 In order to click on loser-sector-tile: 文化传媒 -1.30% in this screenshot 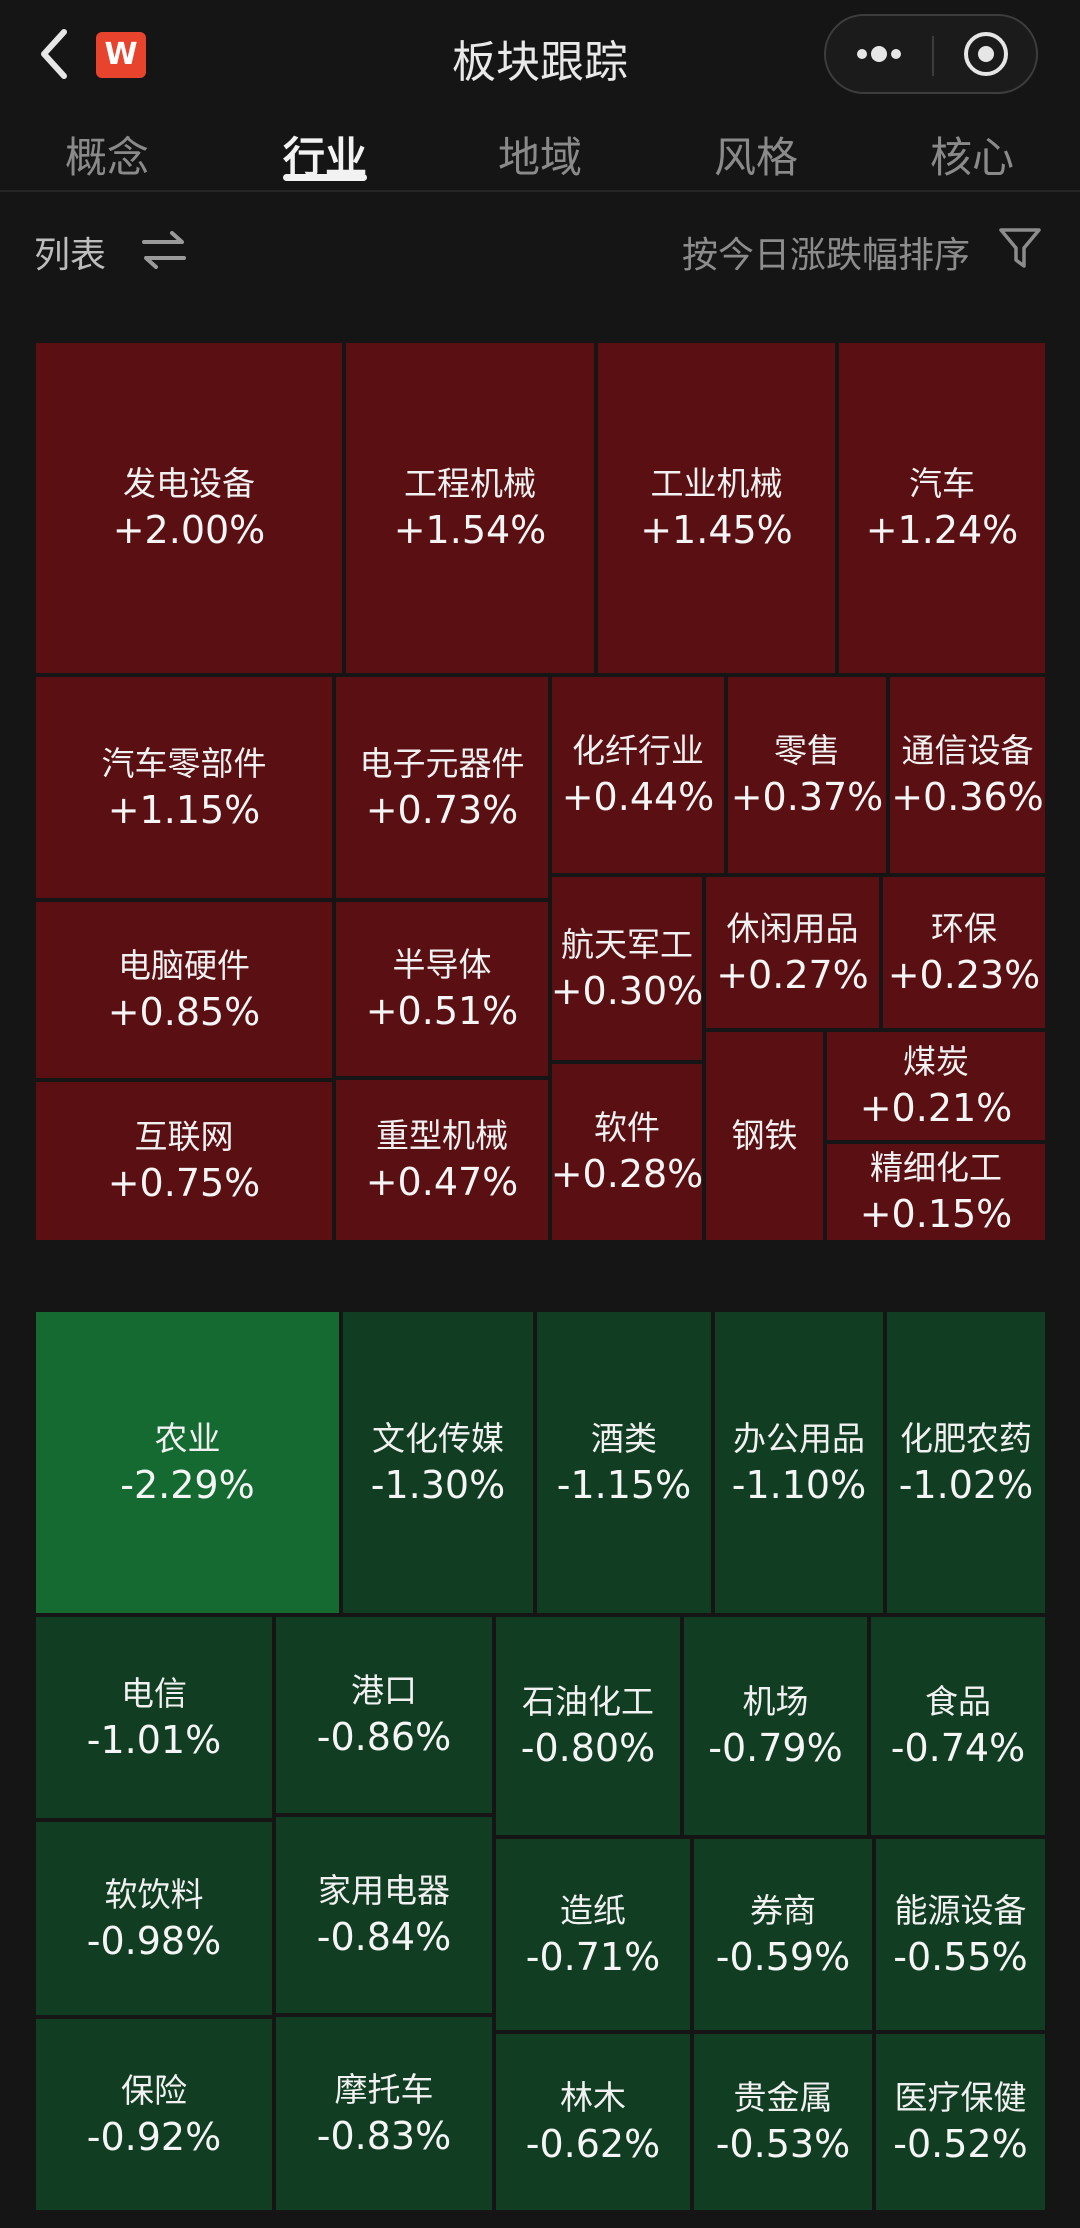, I will do `click(438, 1462)`.